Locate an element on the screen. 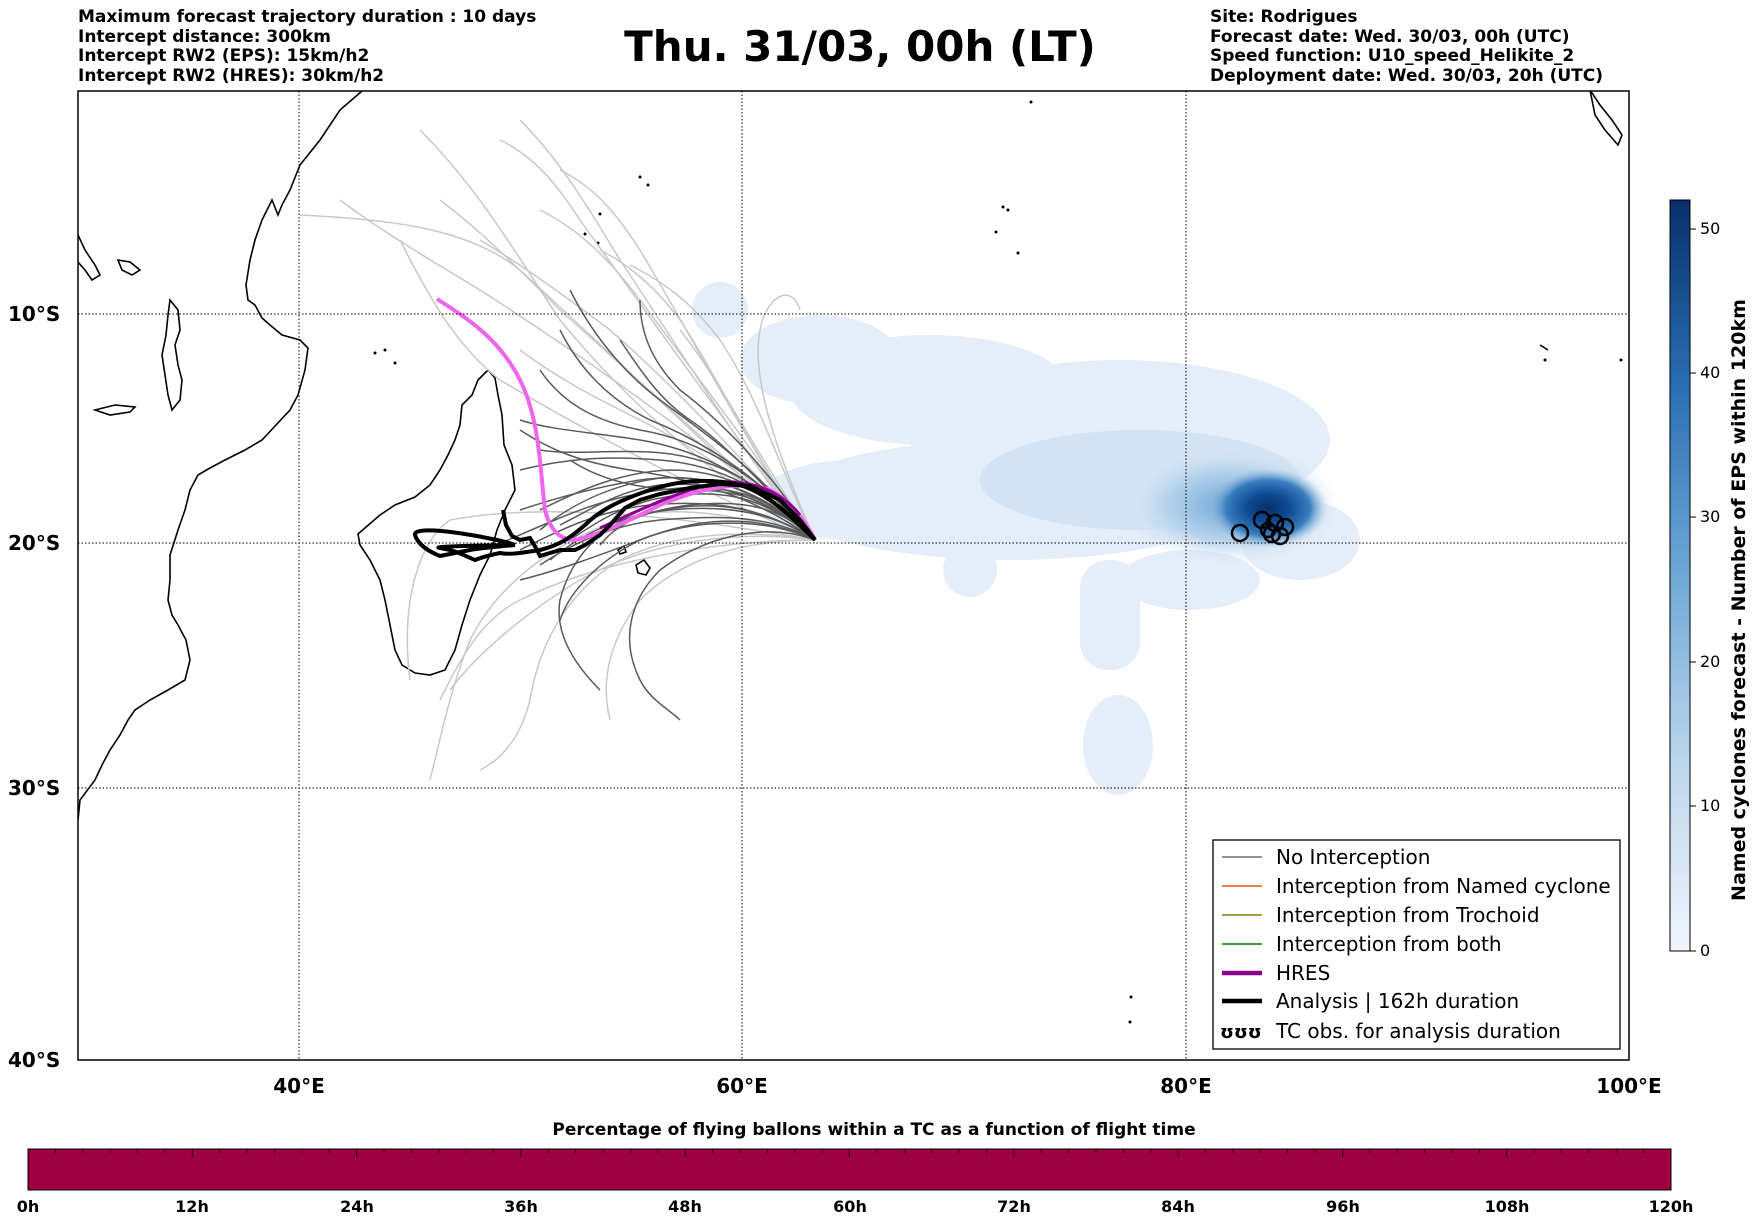 The width and height of the screenshot is (1754, 1223). flight-time-tick: 36h is located at coordinates (521, 1206).